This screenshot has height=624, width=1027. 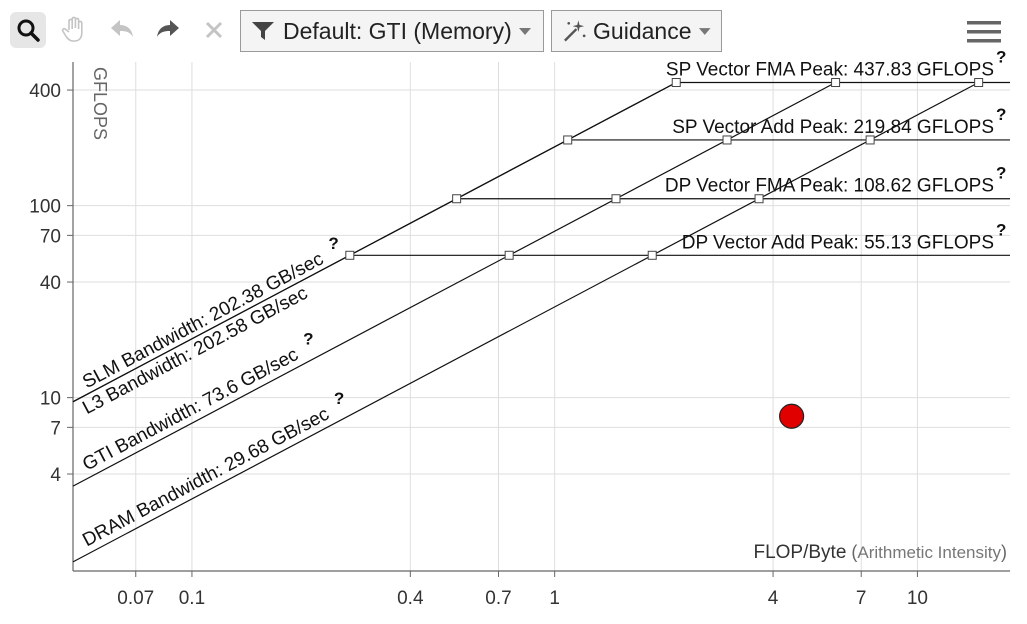 I want to click on pan-tool-button, so click(x=74, y=30).